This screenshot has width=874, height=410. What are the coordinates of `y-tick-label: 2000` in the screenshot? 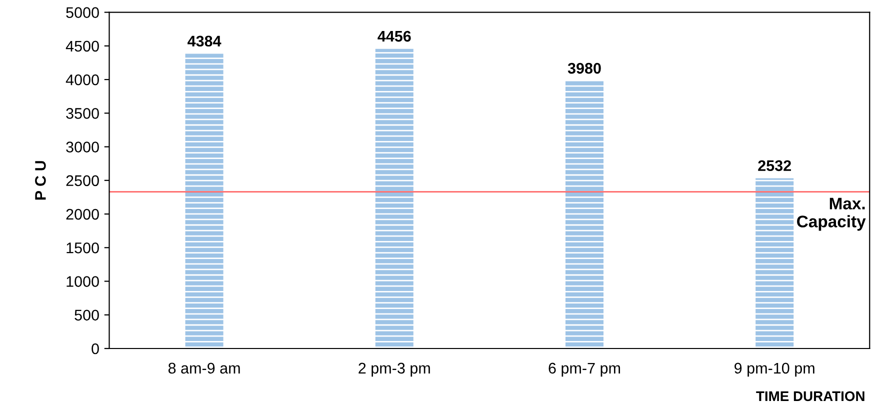 It's located at (82, 214).